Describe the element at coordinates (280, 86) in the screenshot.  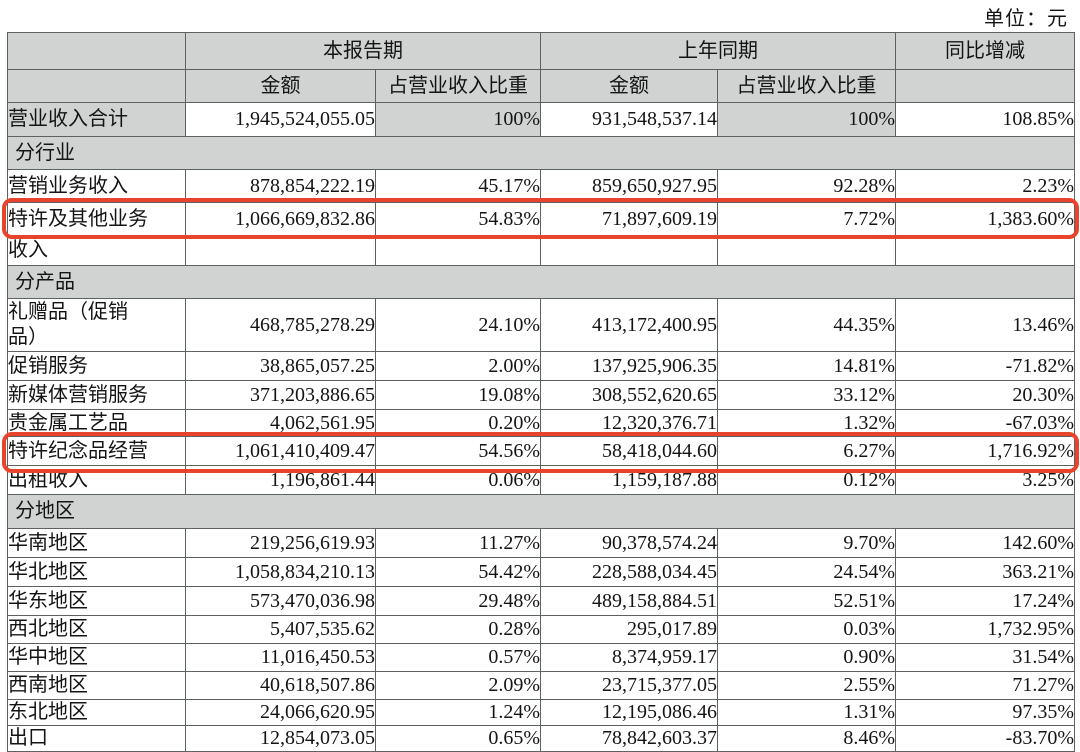
I see `subheader-amount-current: 金额` at that location.